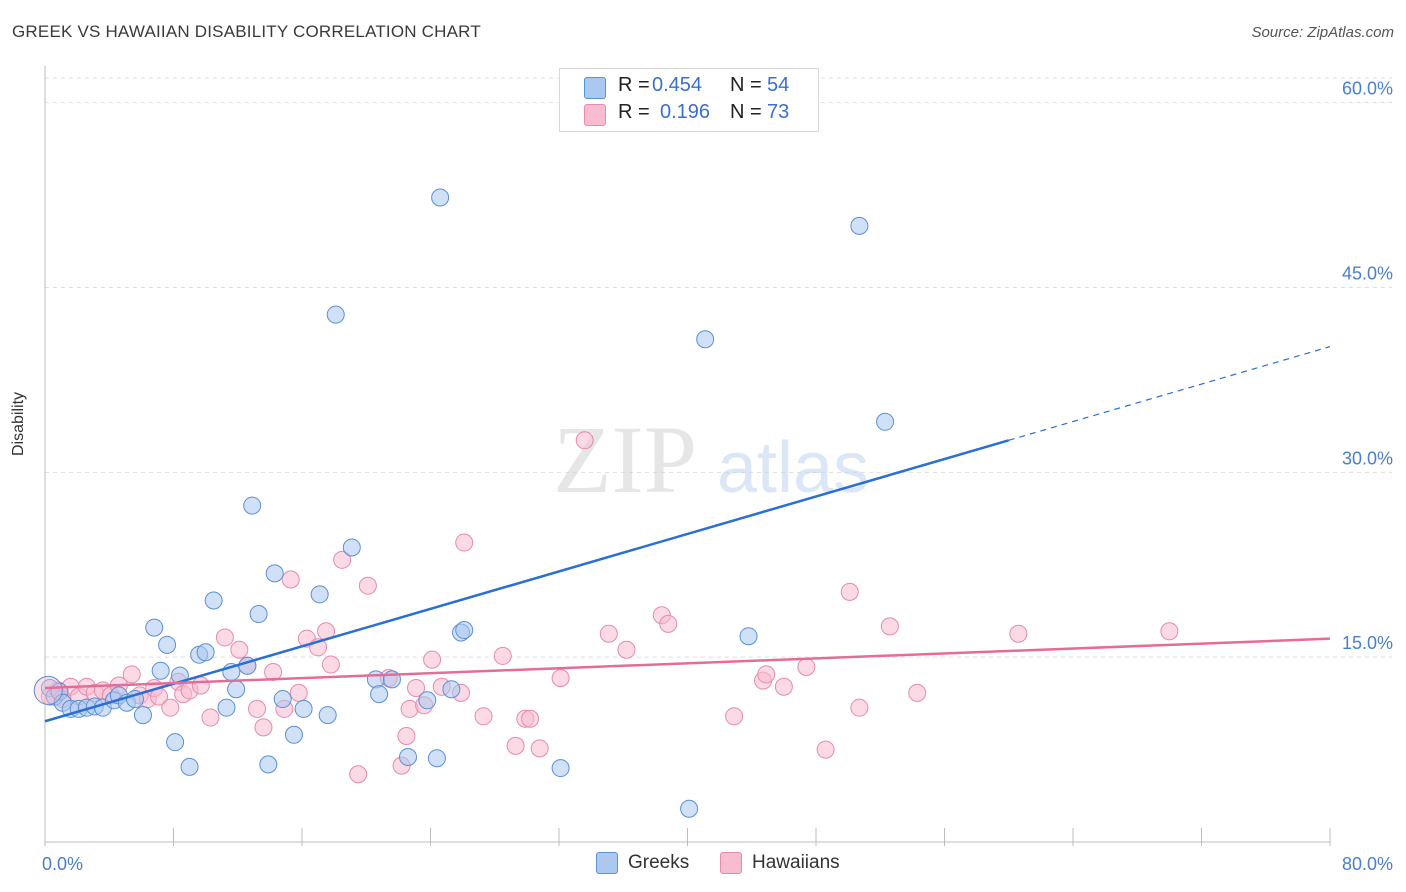  What do you see at coordinates (711, 459) in the screenshot?
I see `watermark: ZIP atlas` at bounding box center [711, 459].